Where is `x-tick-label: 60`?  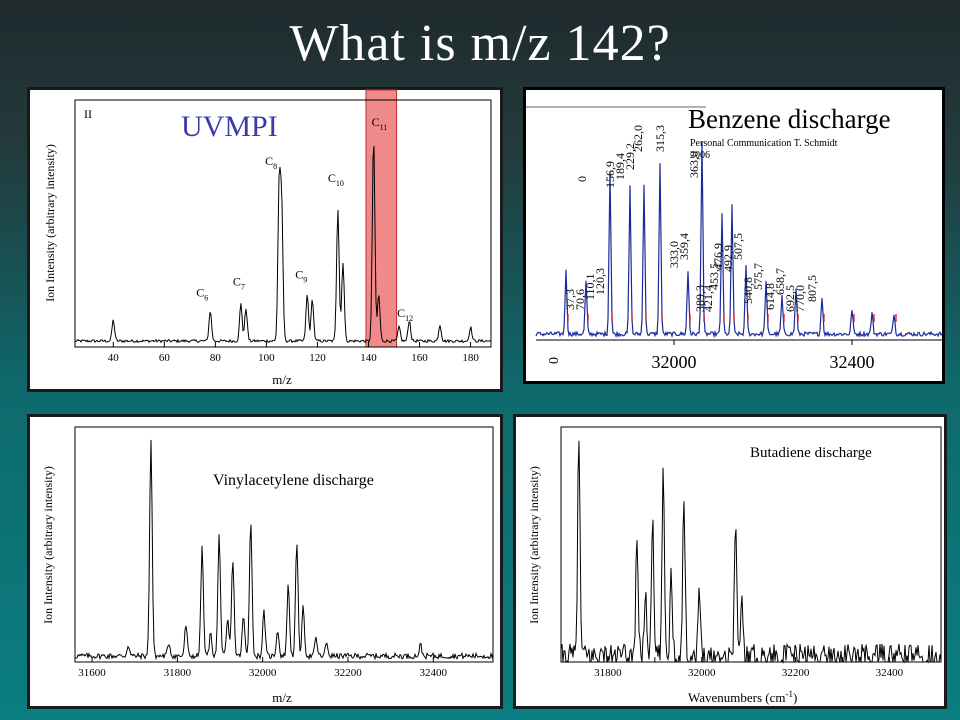 x-tick-label: 60 is located at coordinates (165, 358).